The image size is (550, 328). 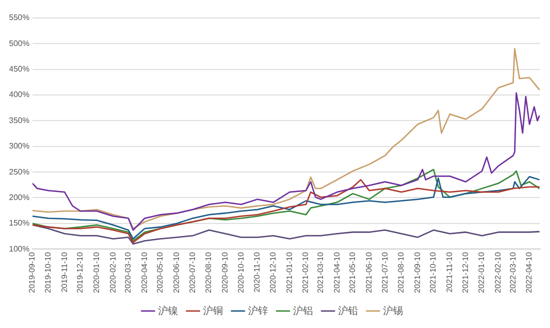 What do you see at coordinates (96, 272) in the screenshot?
I see `x-tick-label: 2020-01-10` at bounding box center [96, 272].